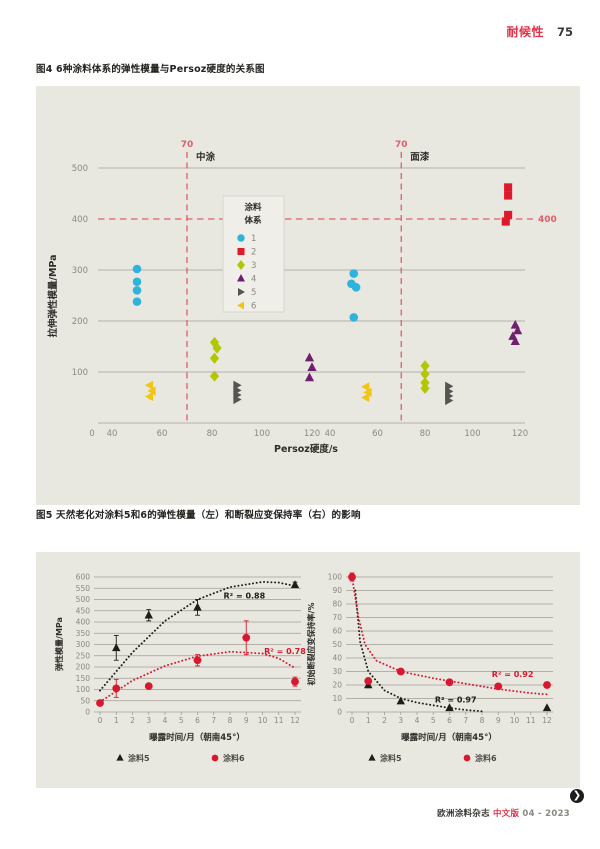  What do you see at coordinates (181, 720) in the screenshot?
I see `x-tick-label: 5` at bounding box center [181, 720].